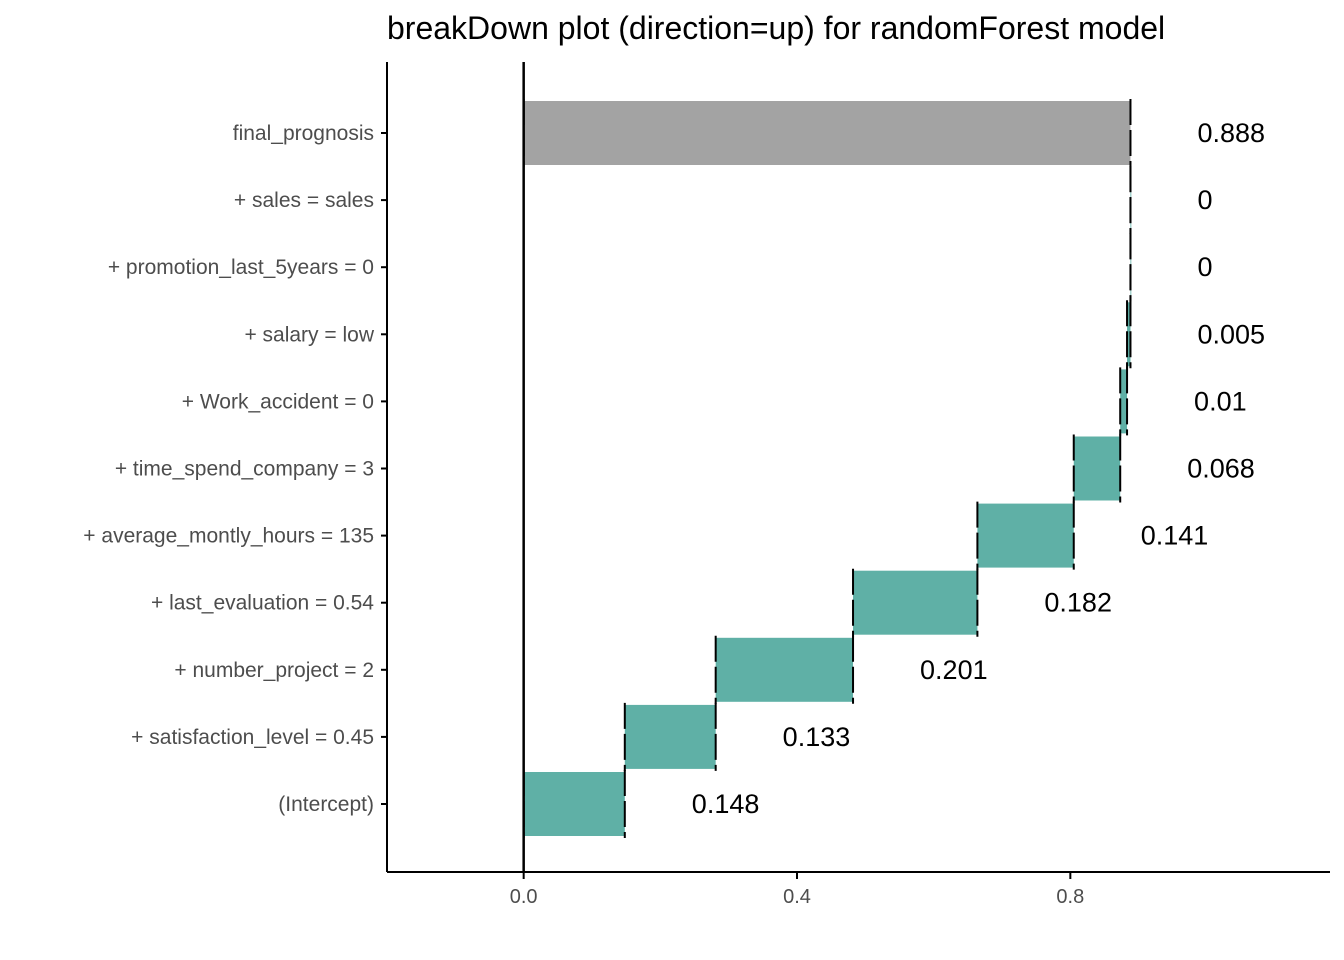  Describe the element at coordinates (817, 737) in the screenshot. I see `value-label-9: 0.133` at that location.